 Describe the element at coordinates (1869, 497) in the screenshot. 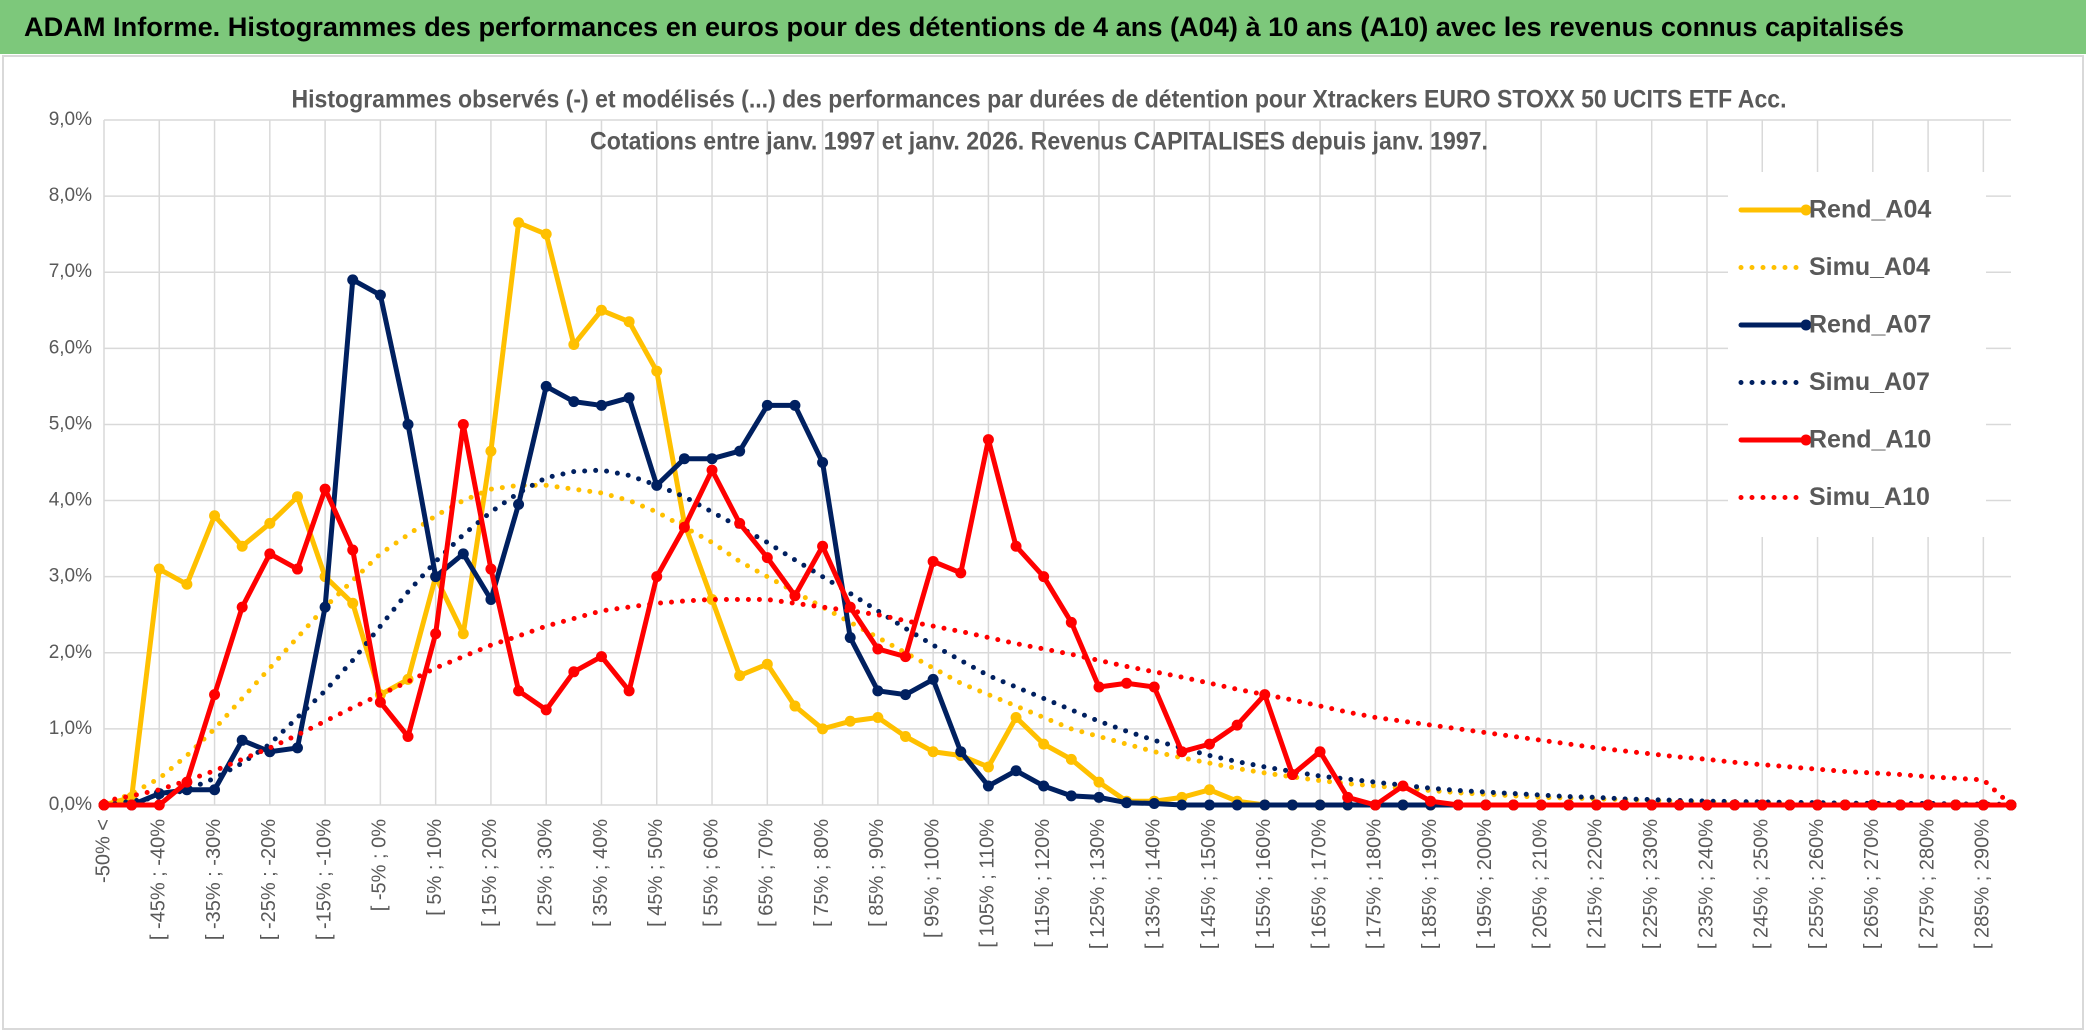

I see `legend-label: Simu_A10` at that location.